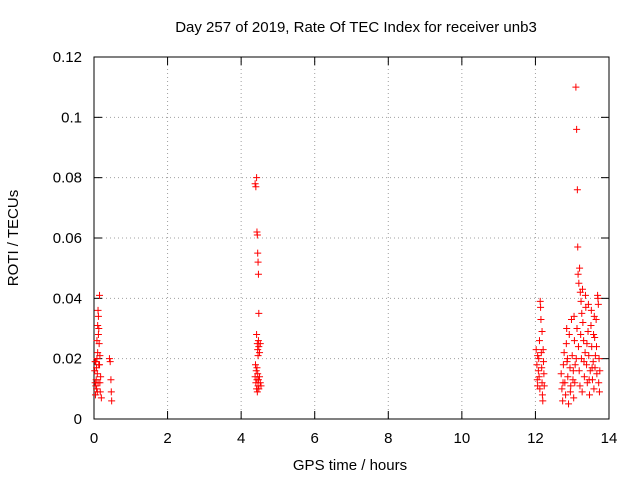 Image resolution: width=640 pixels, height=480 pixels. I want to click on x-tick-label: 0, so click(94, 438).